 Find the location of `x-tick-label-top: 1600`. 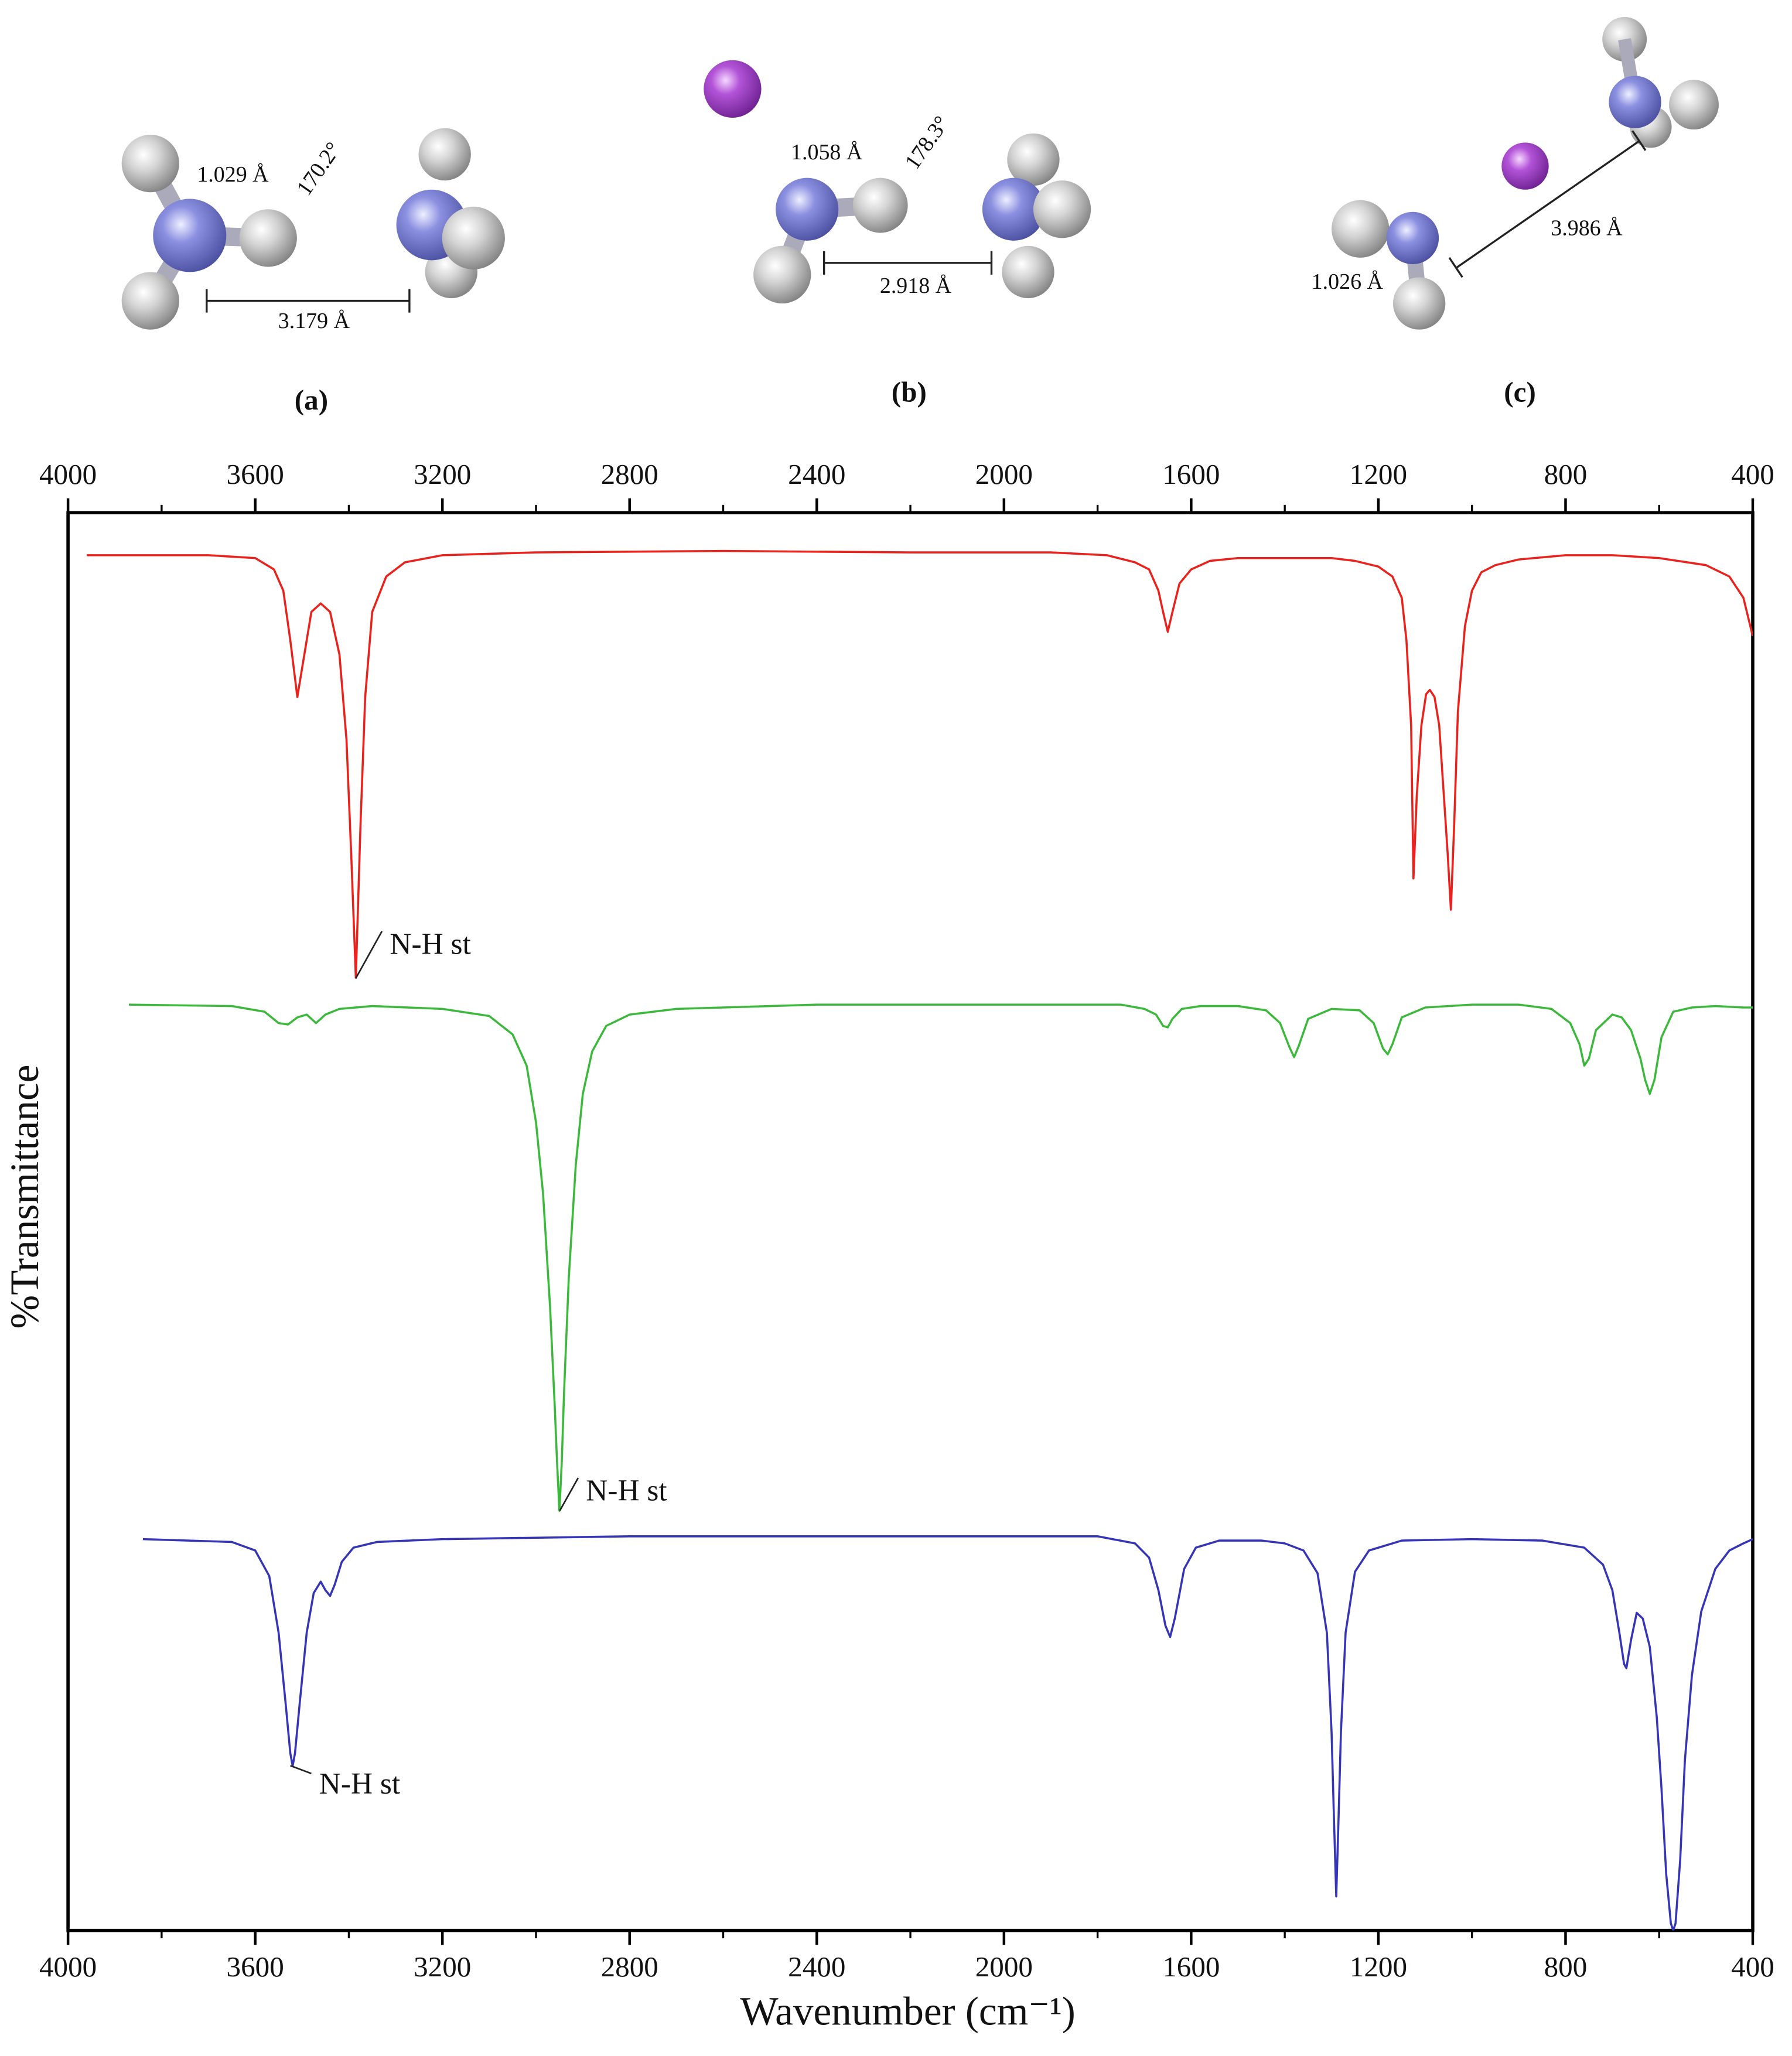

x-tick-label-top: 1600 is located at coordinates (1191, 474).